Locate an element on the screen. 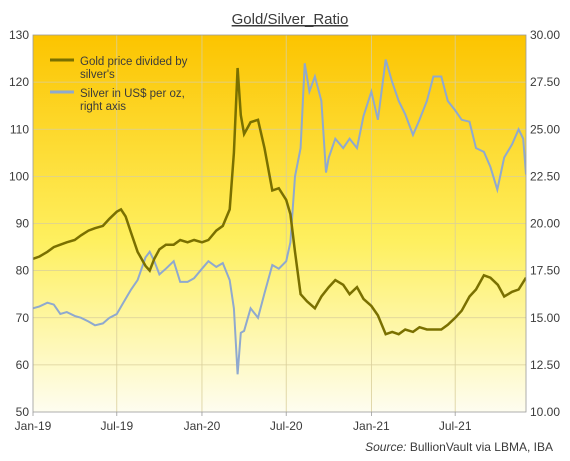 Image resolution: width=570 pixels, height=461 pixels. y-right-tick-label: 10.00 is located at coordinates (545, 412).